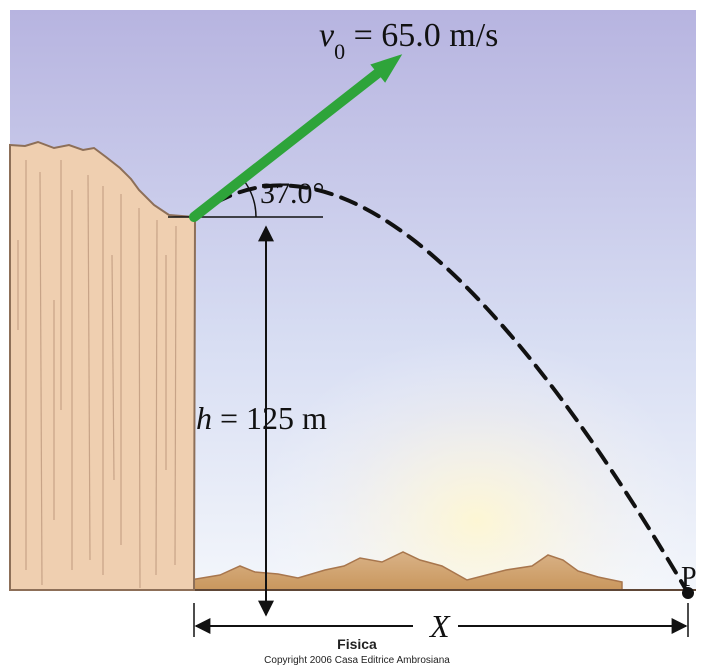  I want to click on distant-mountains, so click(406, 571).